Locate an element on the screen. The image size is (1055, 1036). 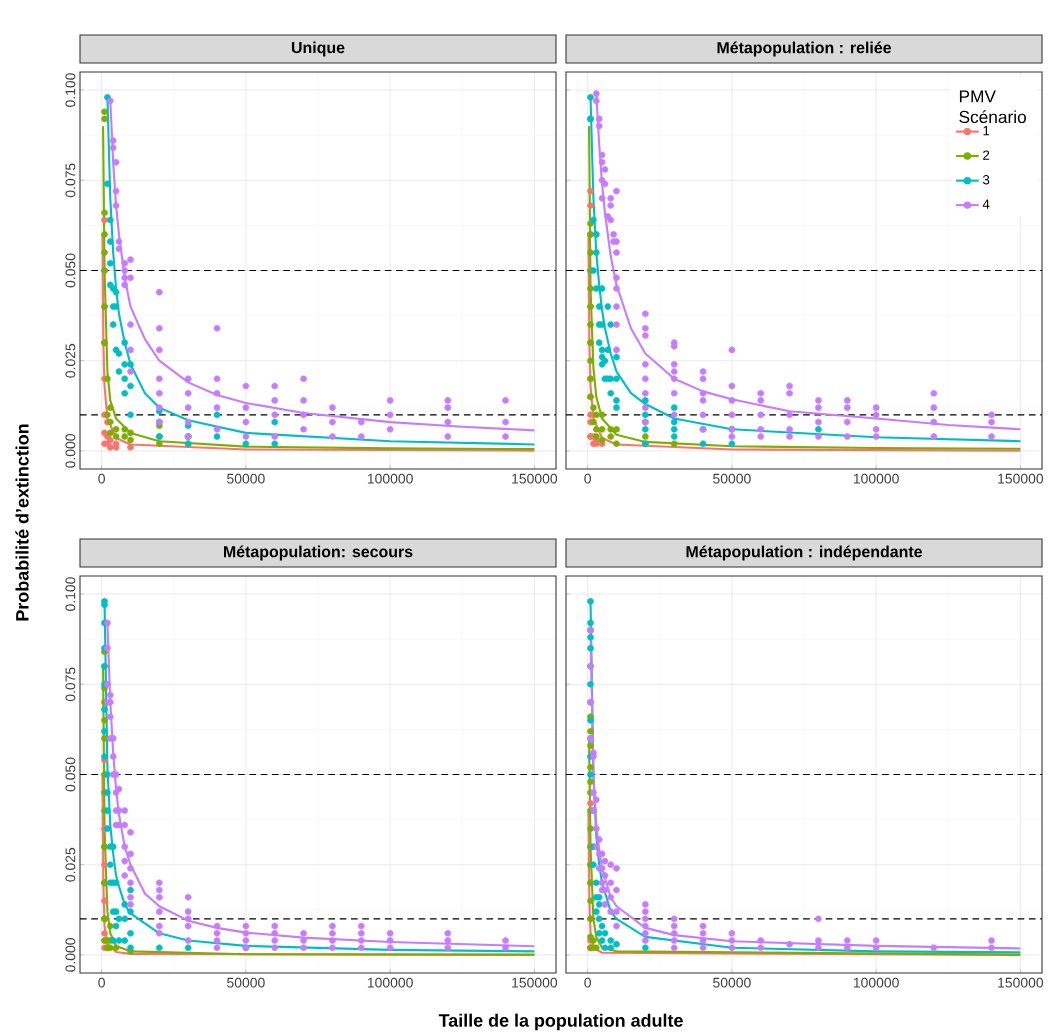
y-axis-title: Probabilité d’extinction is located at coordinates (22, 522).